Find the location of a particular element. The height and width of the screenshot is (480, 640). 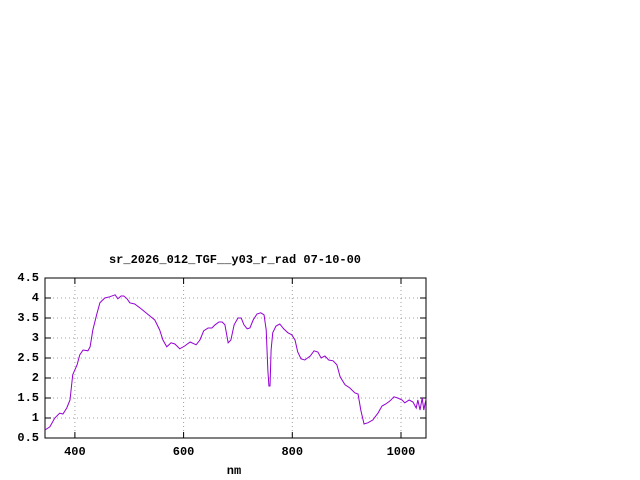

chart-title: sr_2026_012_TGF__y03_r_rad 07-10-00 is located at coordinates (235, 260).